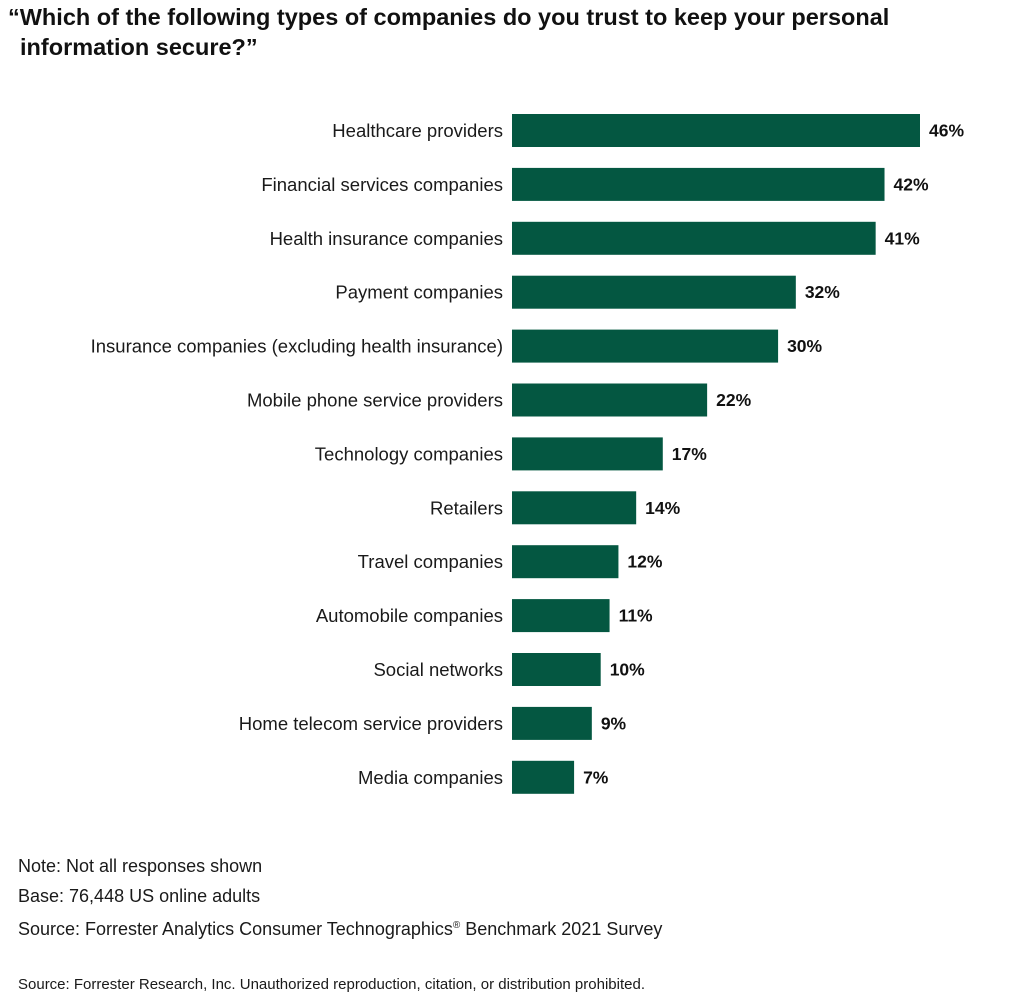 The width and height of the screenshot is (1024, 998). I want to click on category-label: Automobile companies, so click(409, 615).